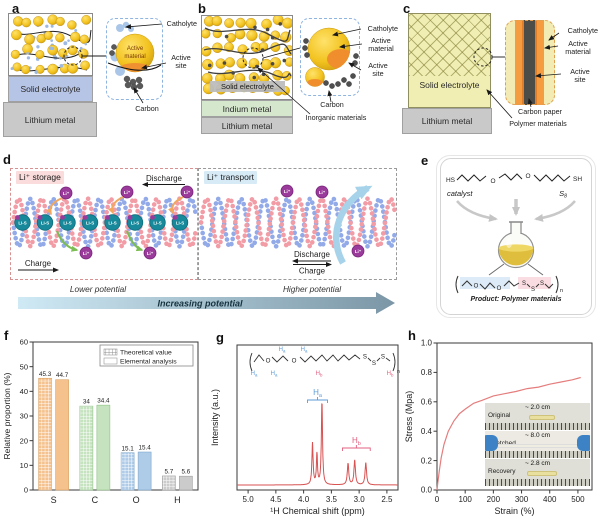 The image size is (600, 519). I want to click on y-tick-label: 0.2, so click(427, 460).